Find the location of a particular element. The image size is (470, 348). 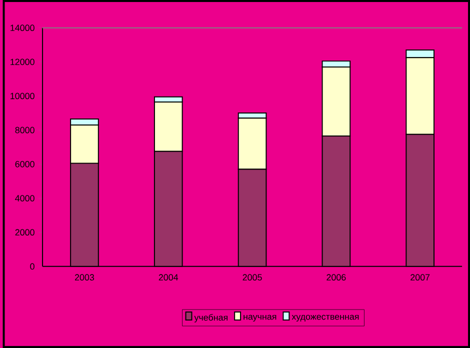

y-tick-label: 2000 is located at coordinates (24, 232).